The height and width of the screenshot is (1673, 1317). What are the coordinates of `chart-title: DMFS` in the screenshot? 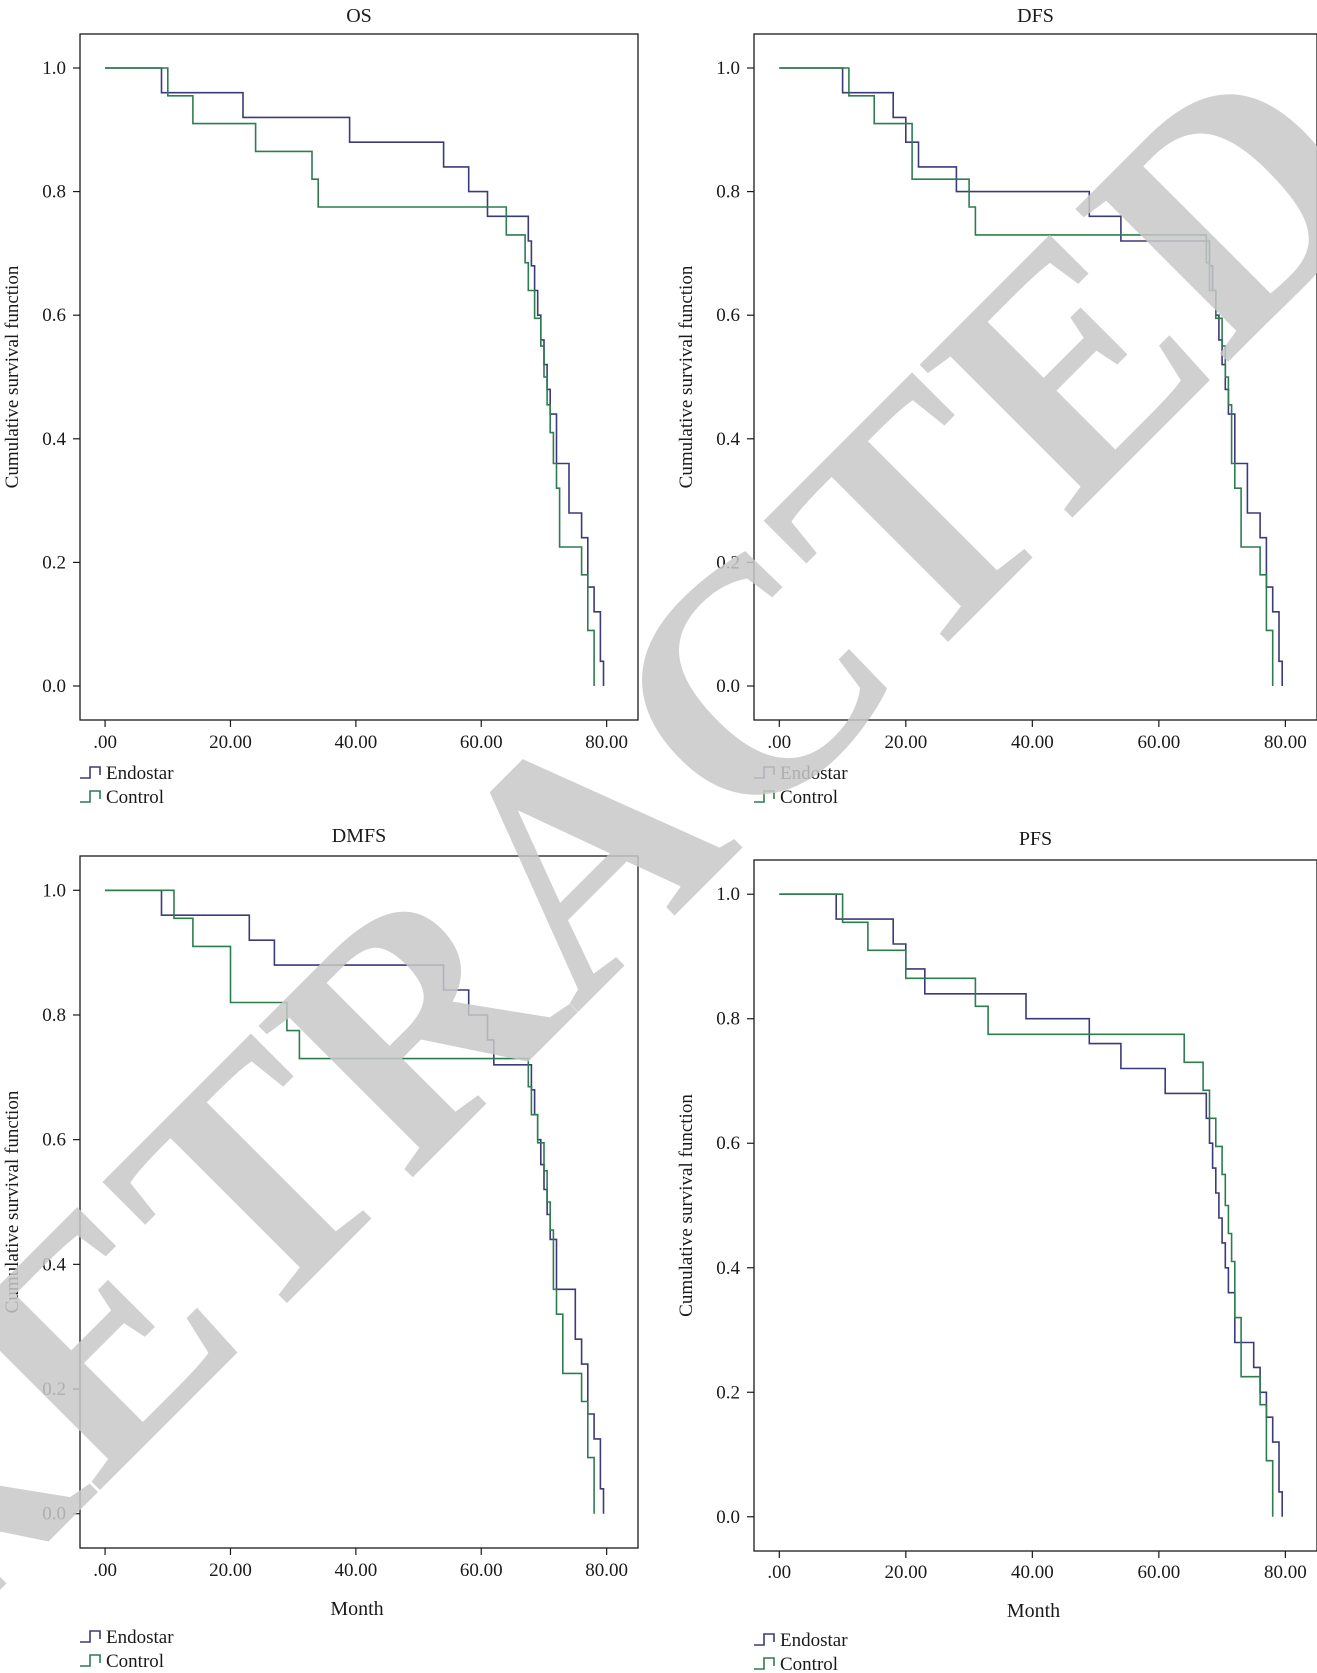 It's located at (359, 836).